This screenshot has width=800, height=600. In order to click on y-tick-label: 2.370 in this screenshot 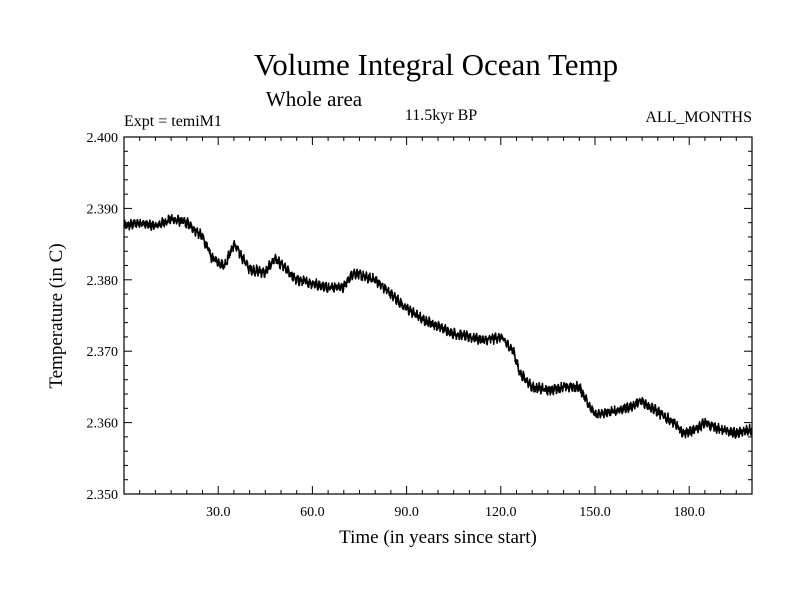, I will do `click(103, 352)`.